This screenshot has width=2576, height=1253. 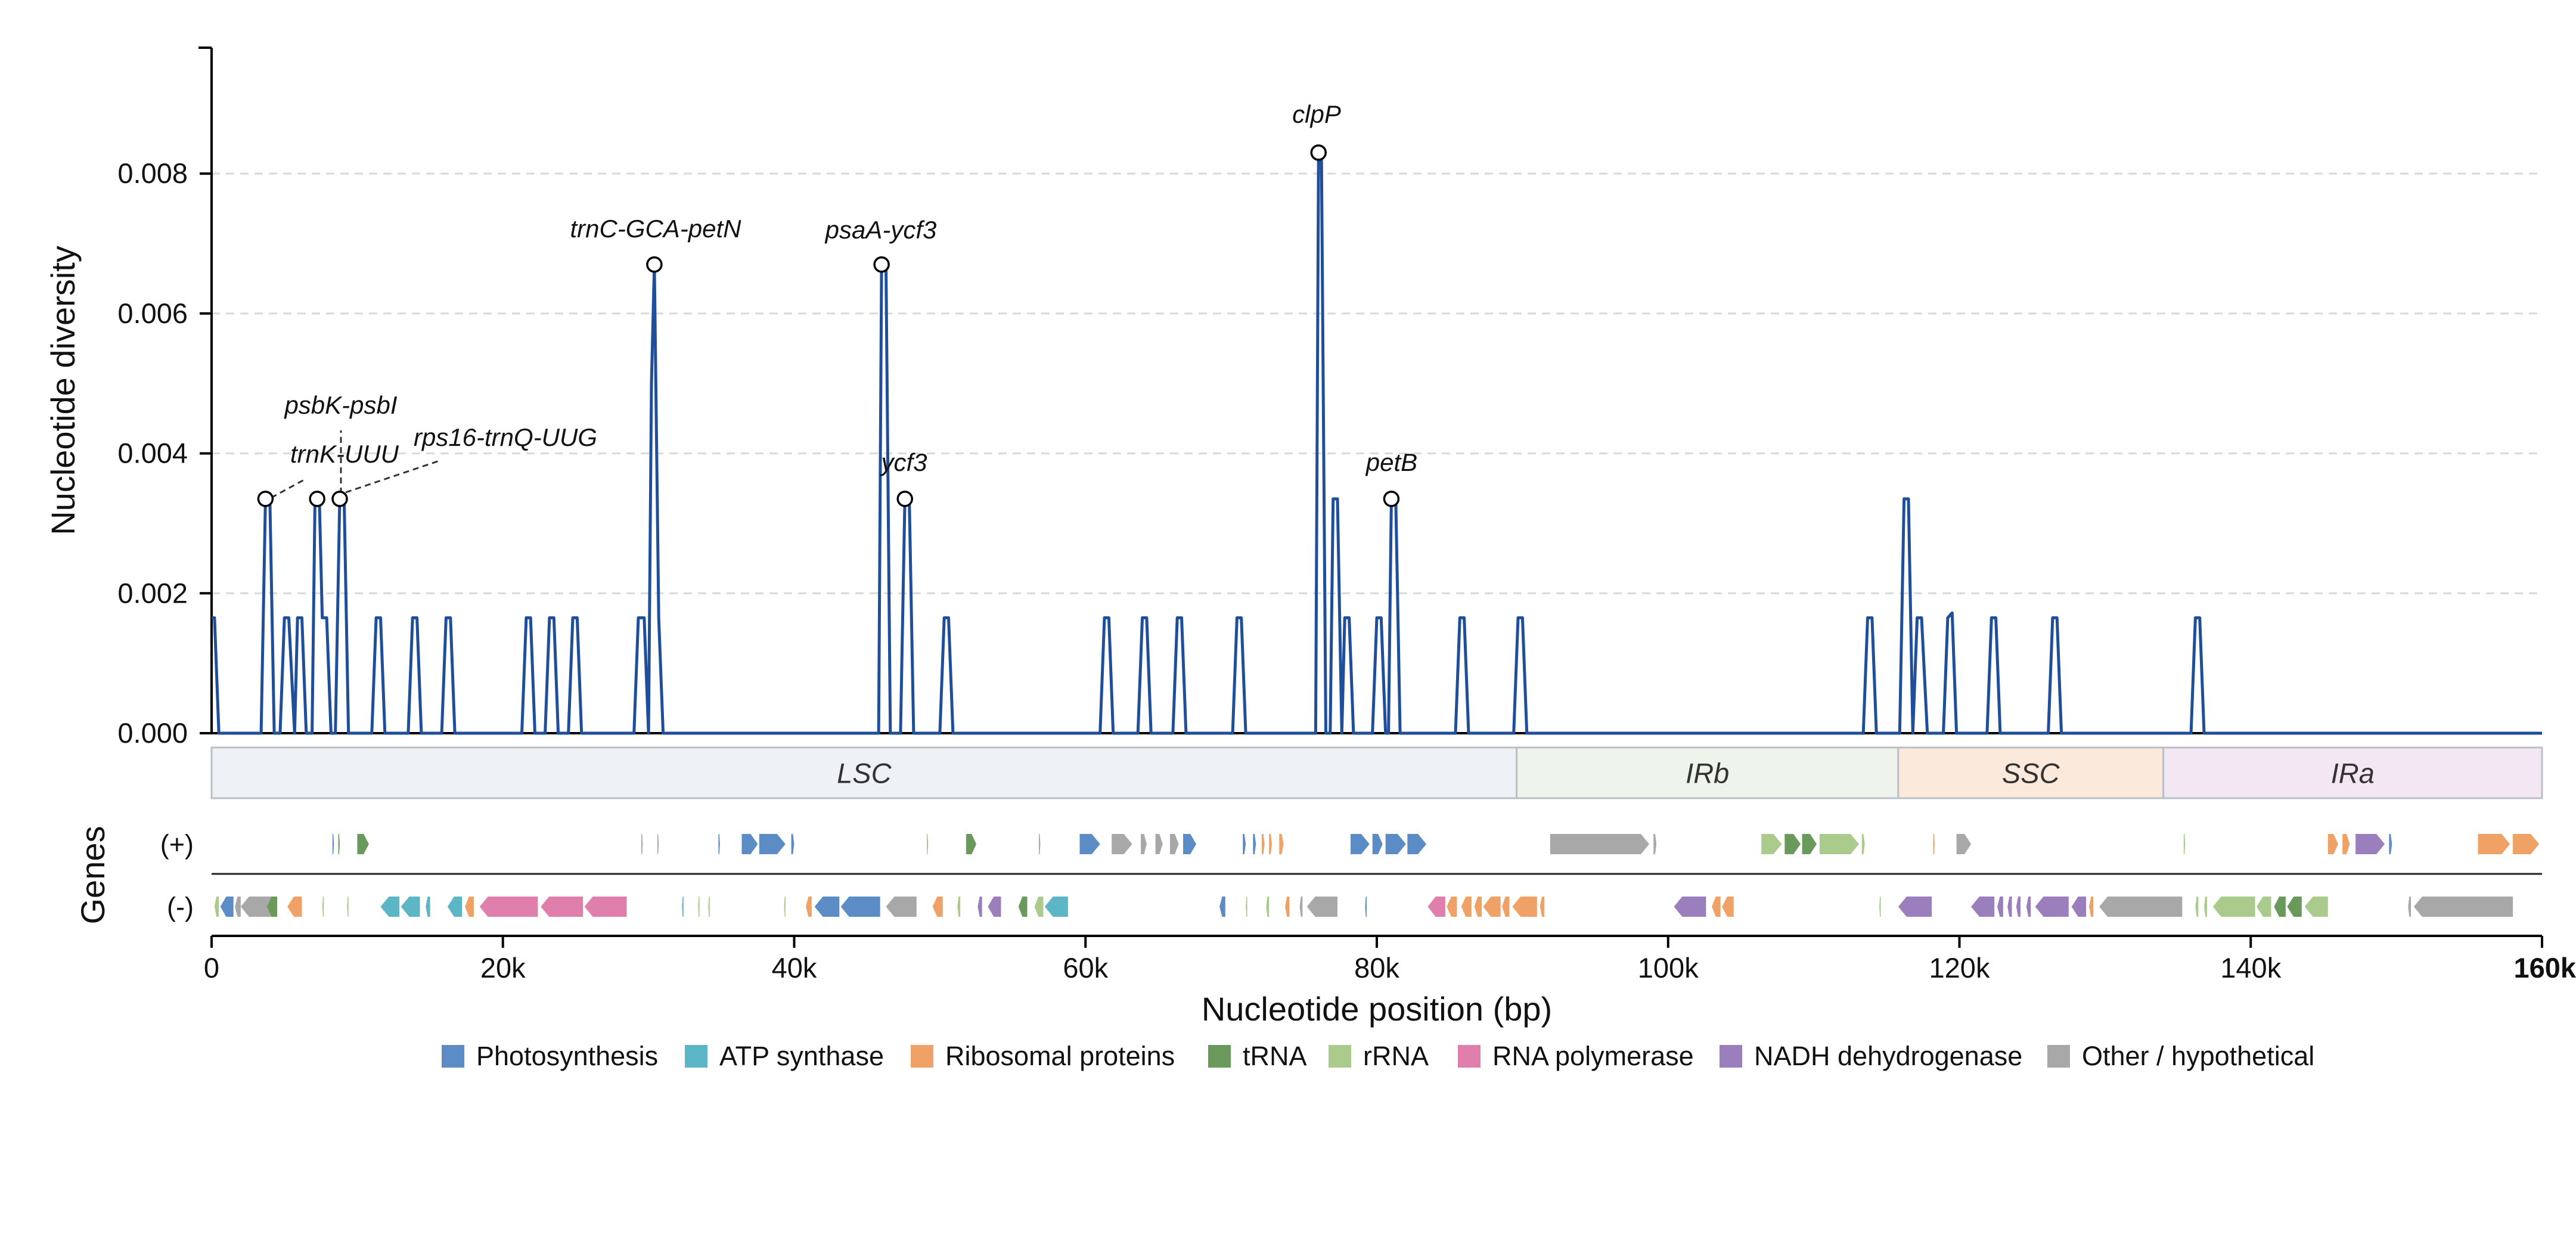 What do you see at coordinates (881, 230) in the screenshot?
I see `peak-label: psaA-ycf3` at bounding box center [881, 230].